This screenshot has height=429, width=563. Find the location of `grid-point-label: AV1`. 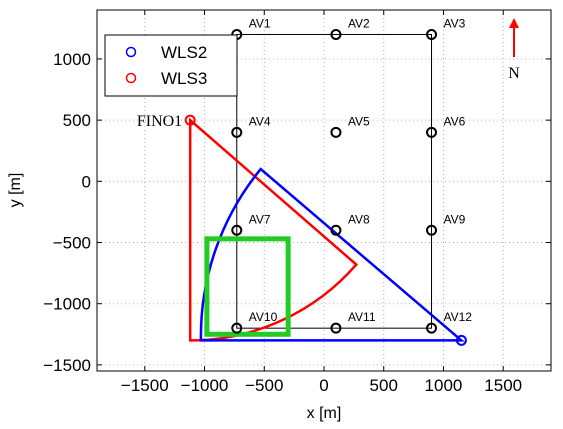

grid-point-label: AV1 is located at coordinates (260, 23).